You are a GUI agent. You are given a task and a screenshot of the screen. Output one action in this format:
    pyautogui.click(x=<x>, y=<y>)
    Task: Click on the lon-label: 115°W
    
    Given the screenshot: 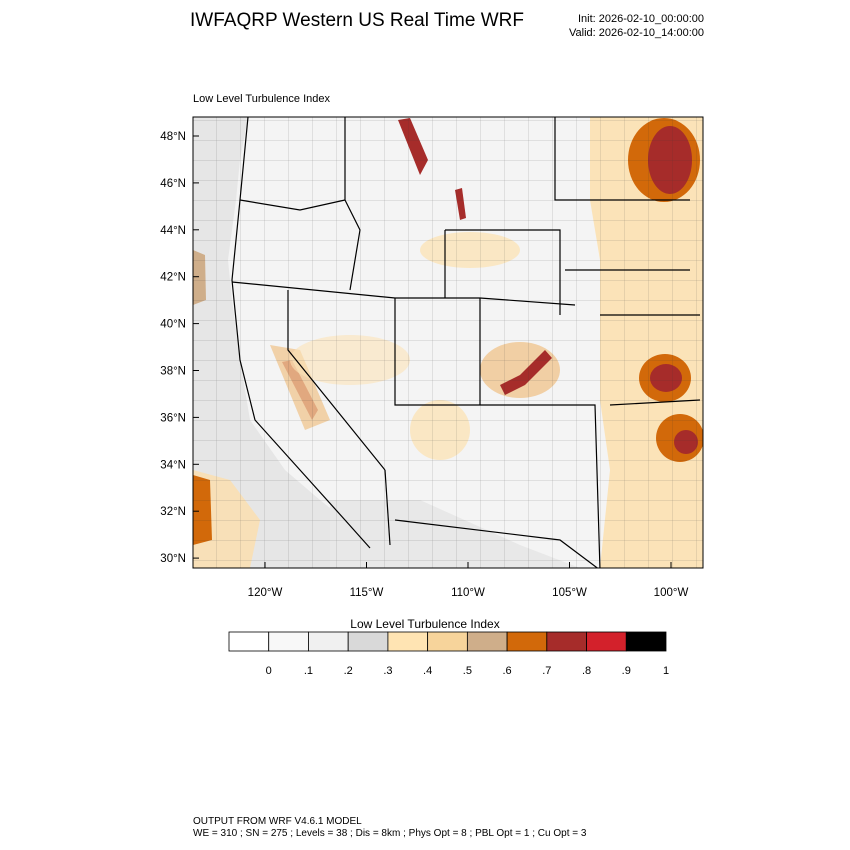 What is the action you would take?
    pyautogui.click(x=367, y=593)
    